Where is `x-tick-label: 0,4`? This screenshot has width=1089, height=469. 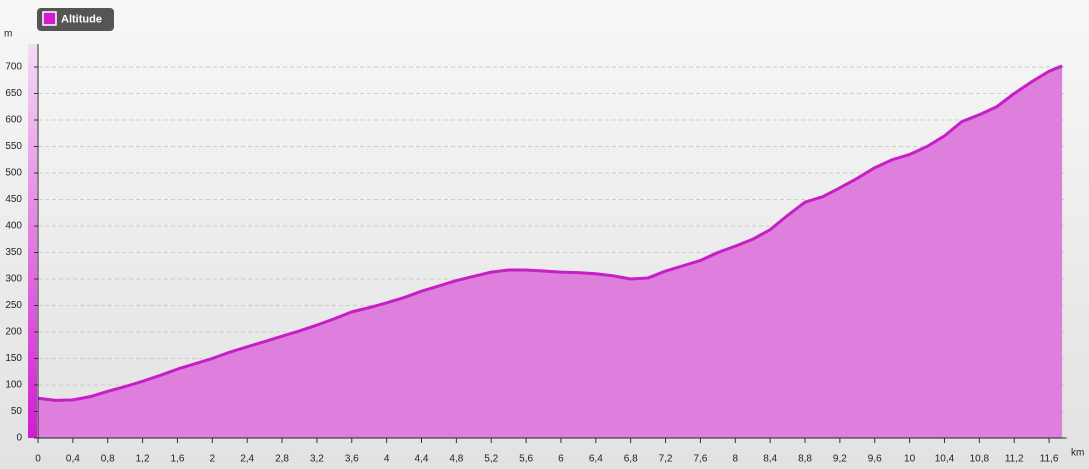
x-tick-label: 0,4 is located at coordinates (73, 459).